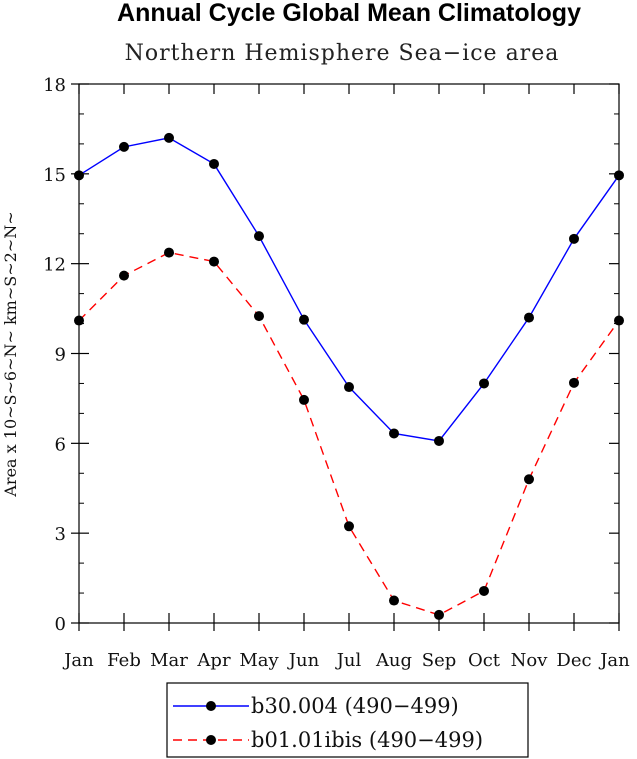 This screenshot has width=637, height=759. What do you see at coordinates (349, 13) in the screenshot?
I see `chart-title: Annual Cycle Global Mean Climatology` at bounding box center [349, 13].